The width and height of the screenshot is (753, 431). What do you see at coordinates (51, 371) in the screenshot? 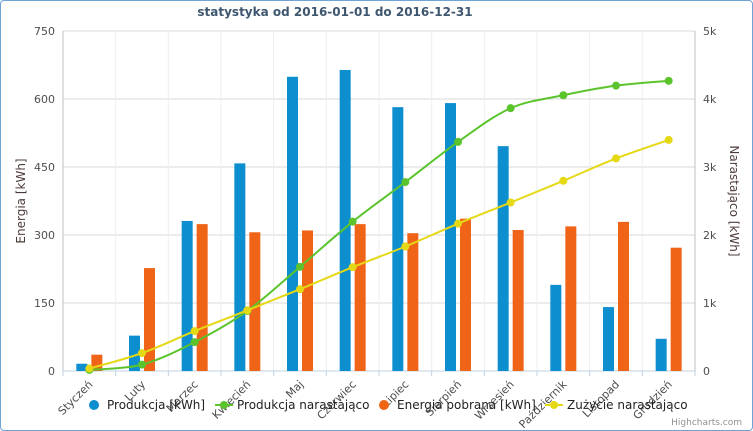
I see `y-left-tick-label: 0` at bounding box center [51, 371].